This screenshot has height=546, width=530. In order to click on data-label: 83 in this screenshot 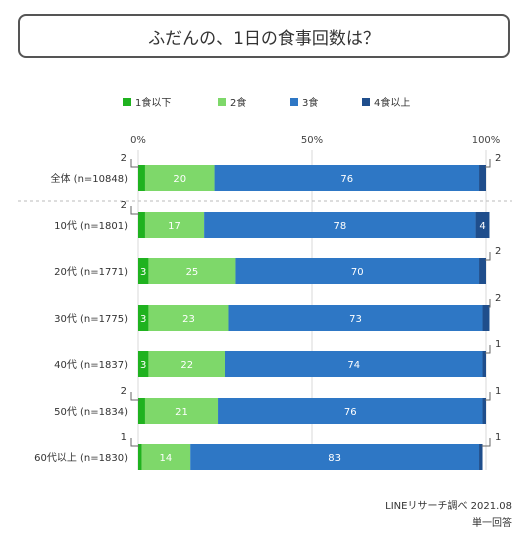, I will do `click(334, 458)`.